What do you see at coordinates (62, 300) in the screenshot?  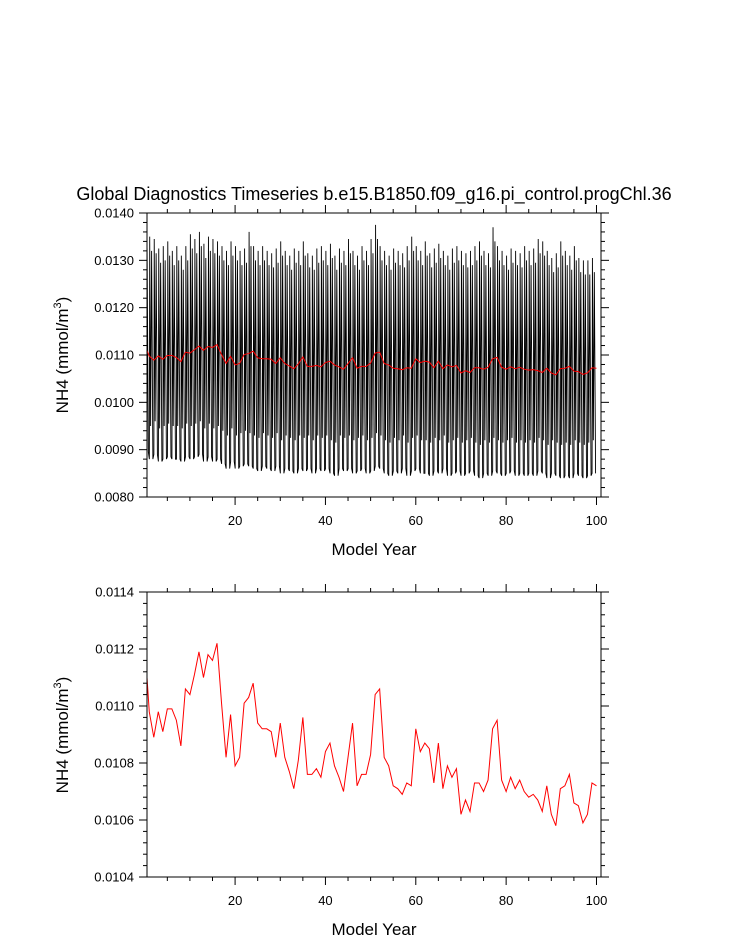 I see `top-y-axis-label-close: )` at bounding box center [62, 300].